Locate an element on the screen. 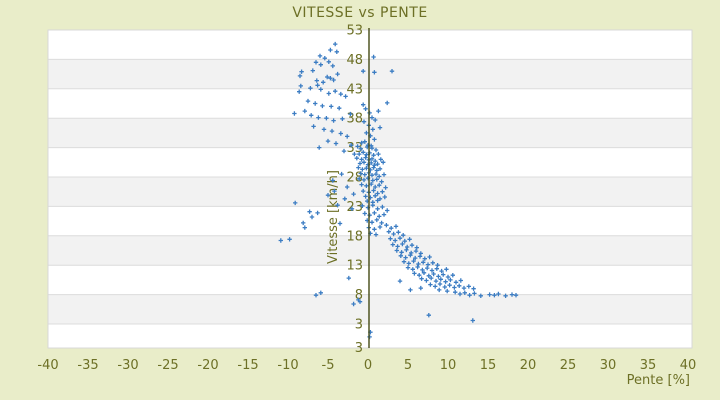 This screenshot has width=720, height=400. y-tick-label: 48 is located at coordinates (354, 60).